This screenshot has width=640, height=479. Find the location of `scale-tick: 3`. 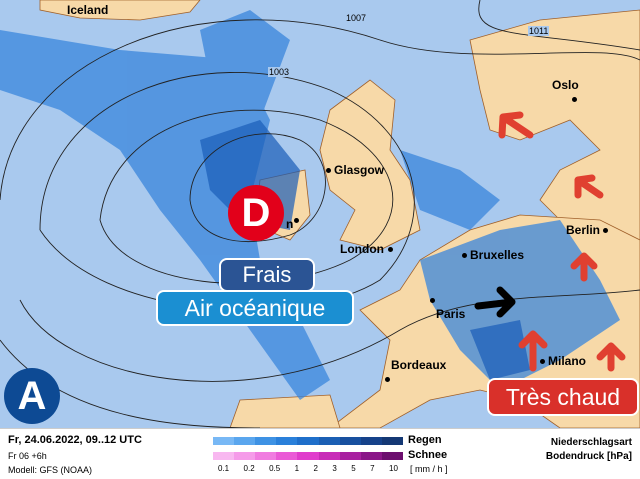

scale-tick: 3 is located at coordinates (334, 468).